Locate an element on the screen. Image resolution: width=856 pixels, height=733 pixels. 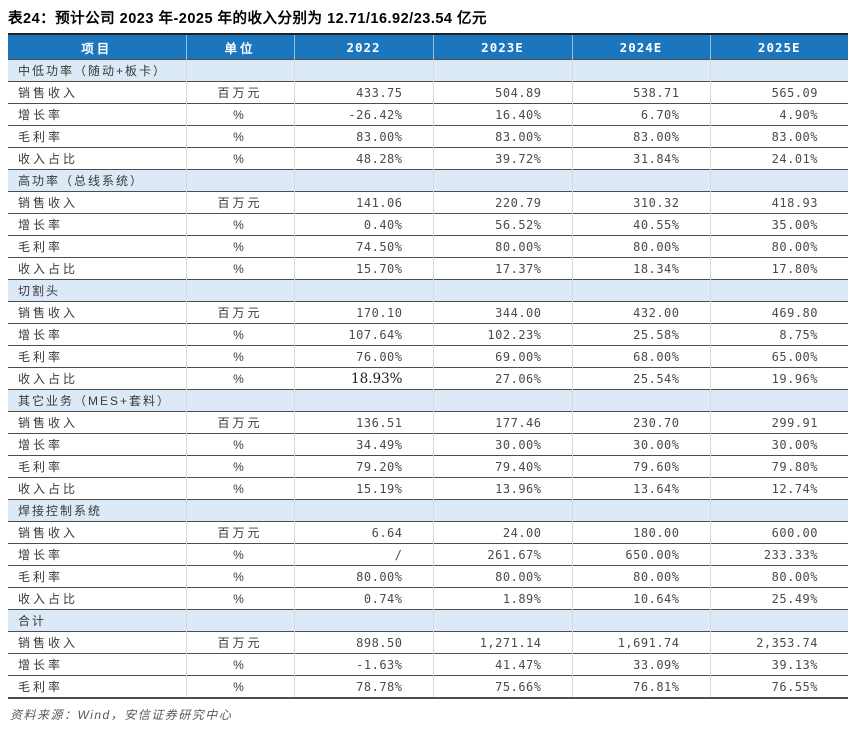
value-cell: 76.81% is located at coordinates (640, 686).